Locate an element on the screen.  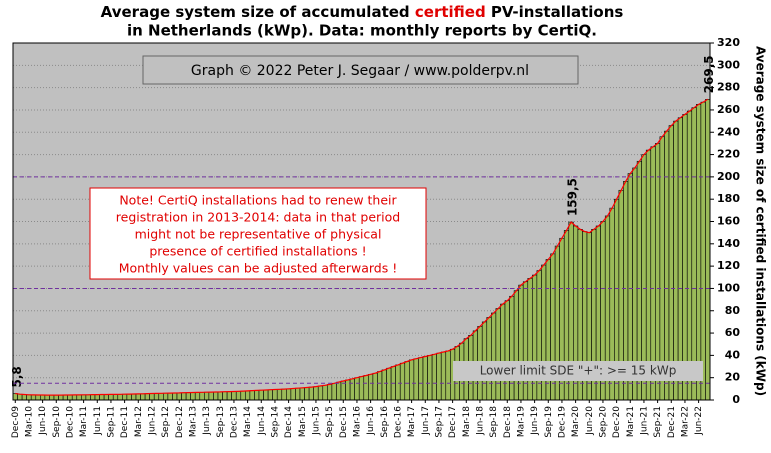
x-tick-label: Jun-19 is located at coordinates (535, 421).